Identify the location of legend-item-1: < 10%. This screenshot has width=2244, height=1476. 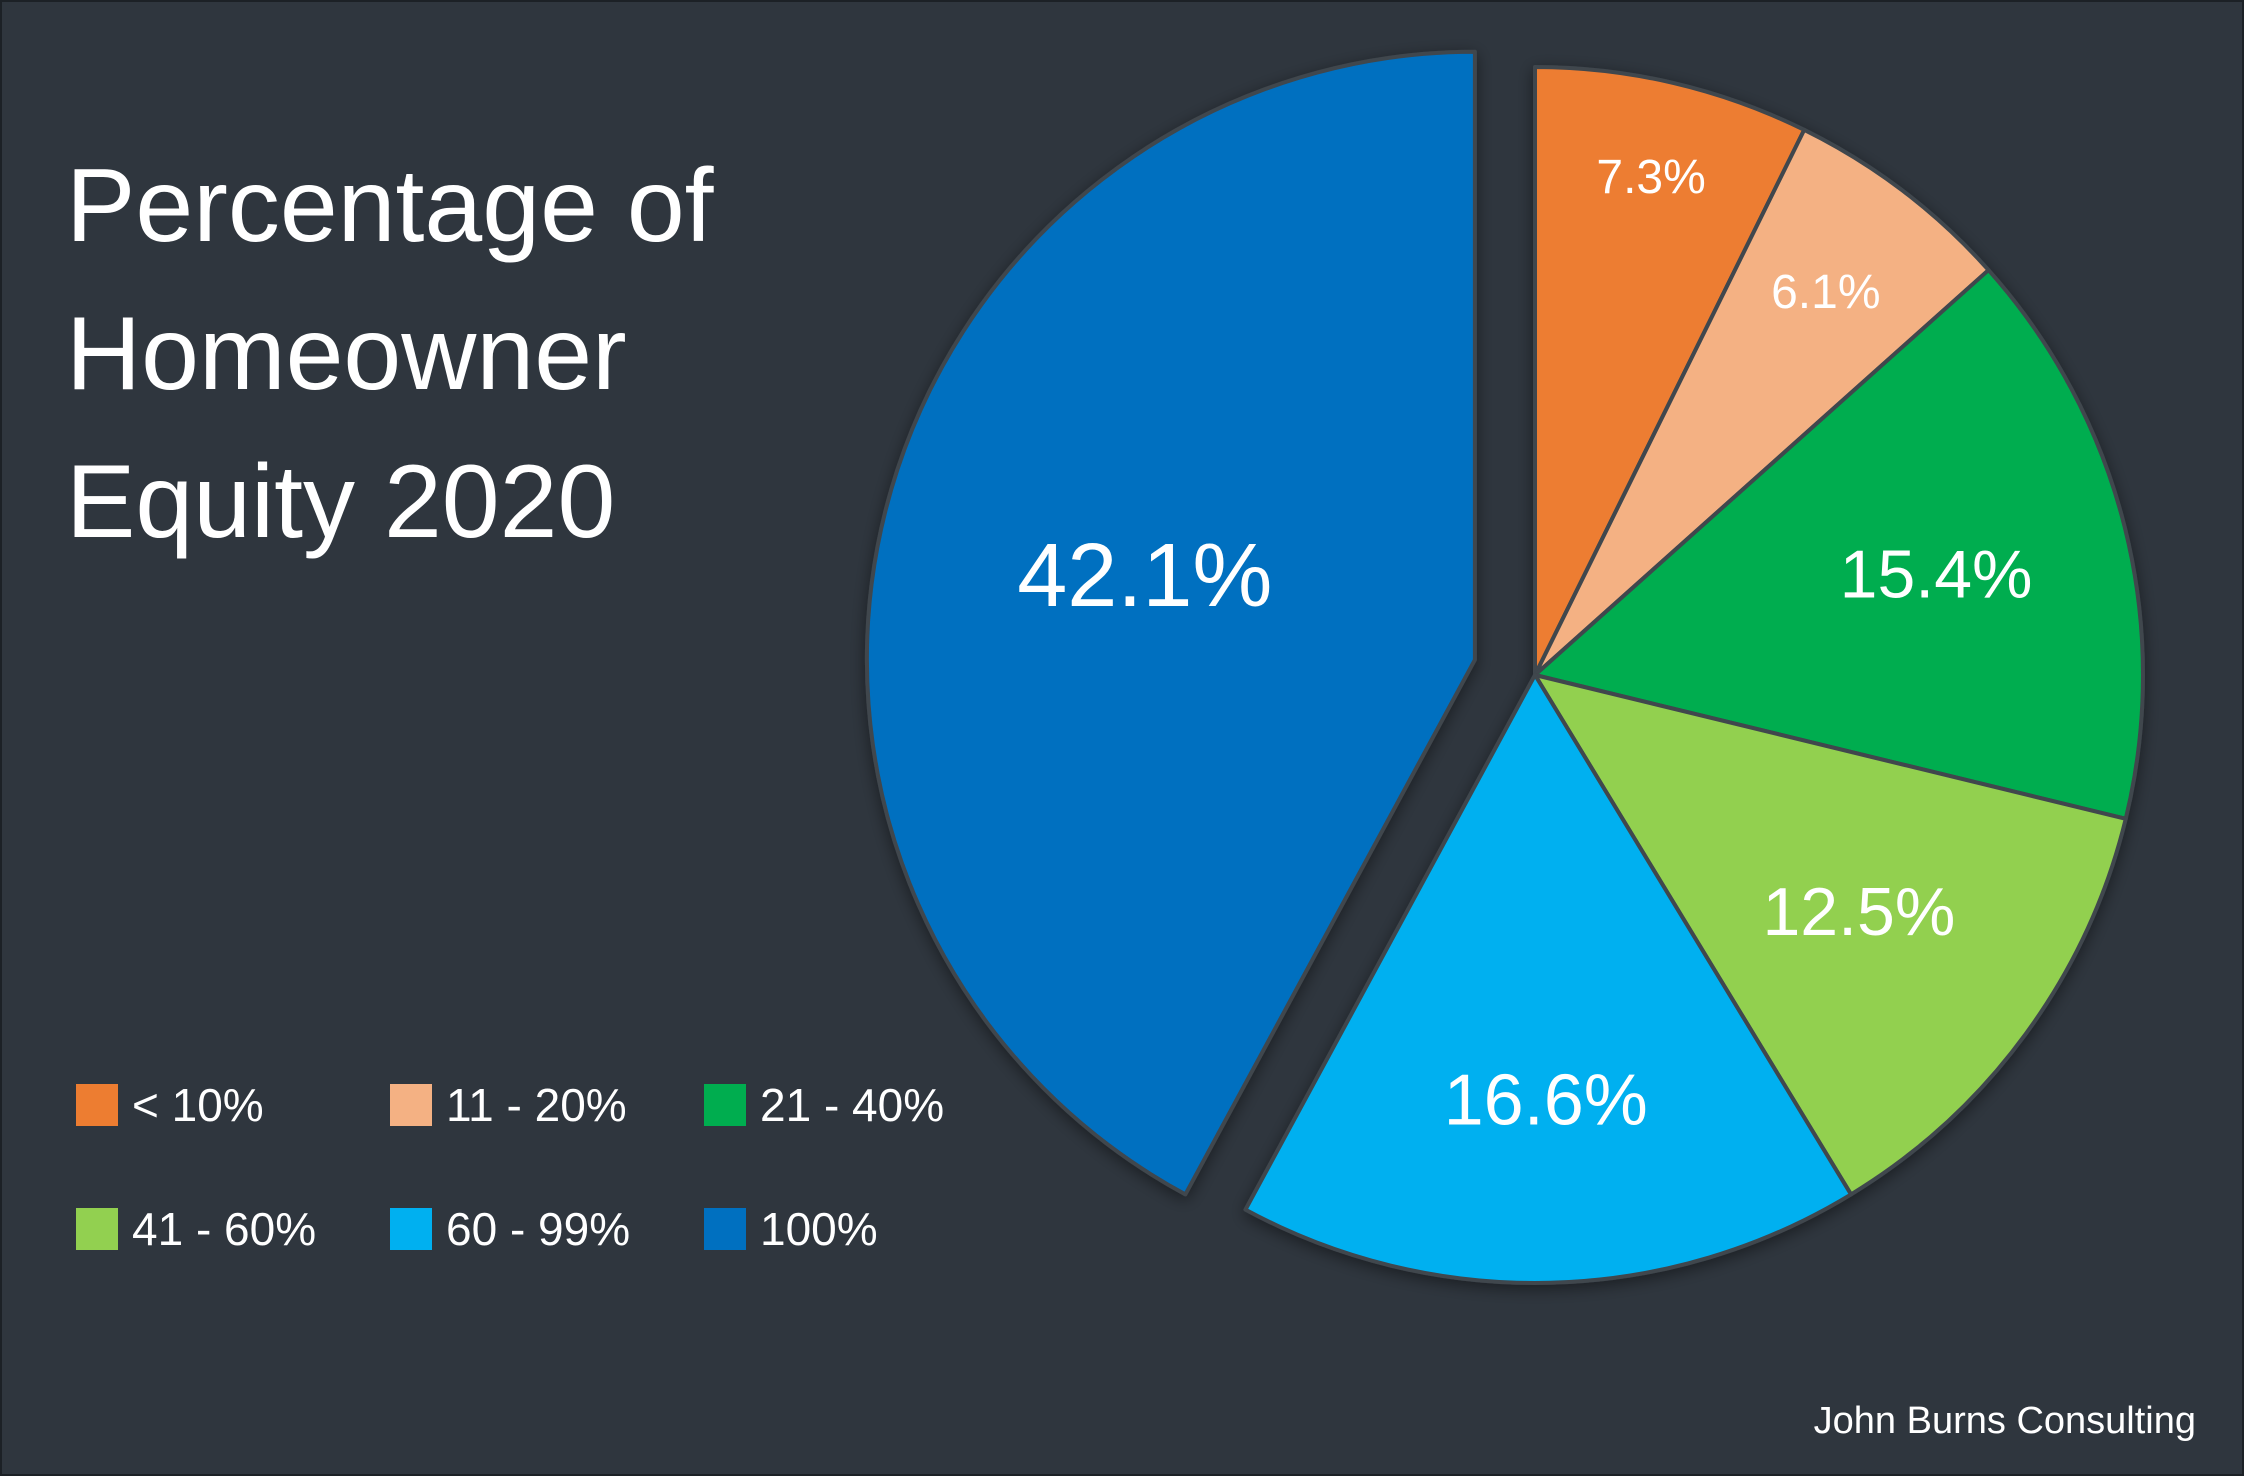
(233, 1105).